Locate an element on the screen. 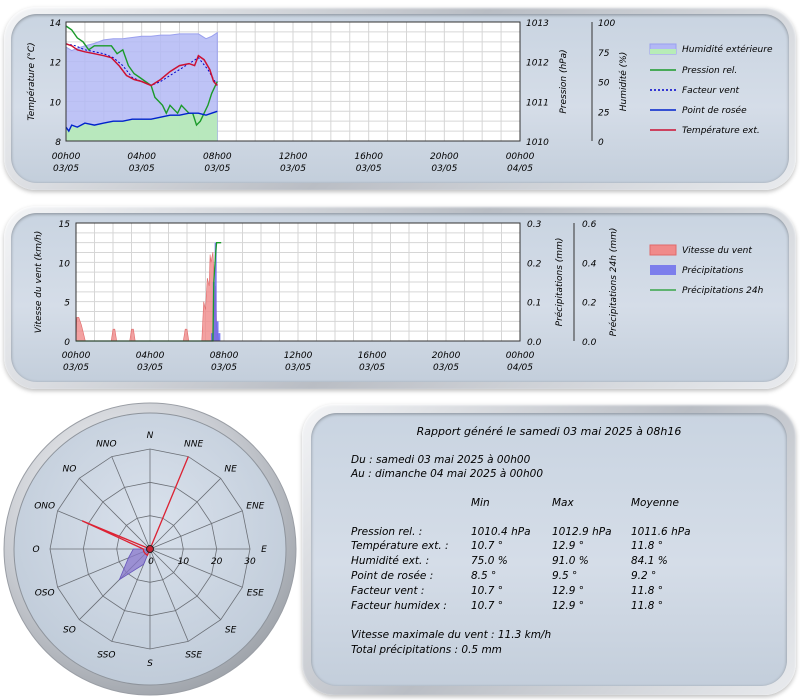 The width and height of the screenshot is (800, 700). legend-label: Point de rosée is located at coordinates (714, 110).